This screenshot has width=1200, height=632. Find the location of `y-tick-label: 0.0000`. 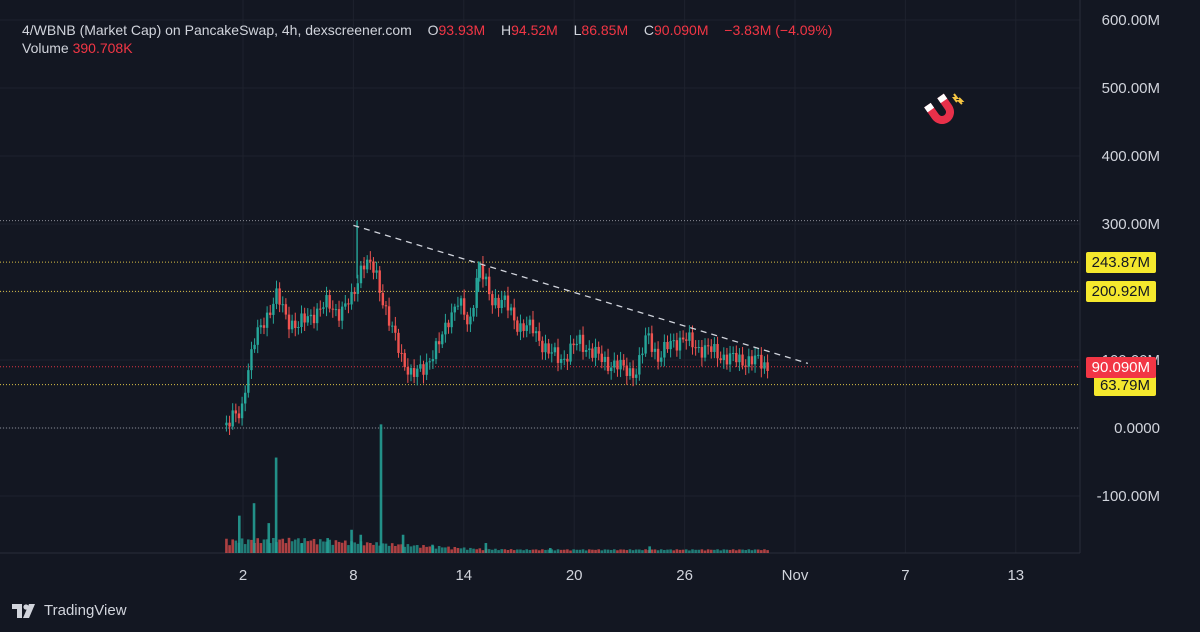

y-tick-label: 0.0000 is located at coordinates (1137, 428).